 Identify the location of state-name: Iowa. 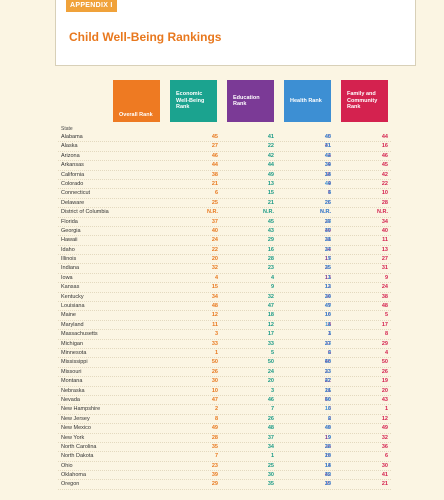
(67, 277).